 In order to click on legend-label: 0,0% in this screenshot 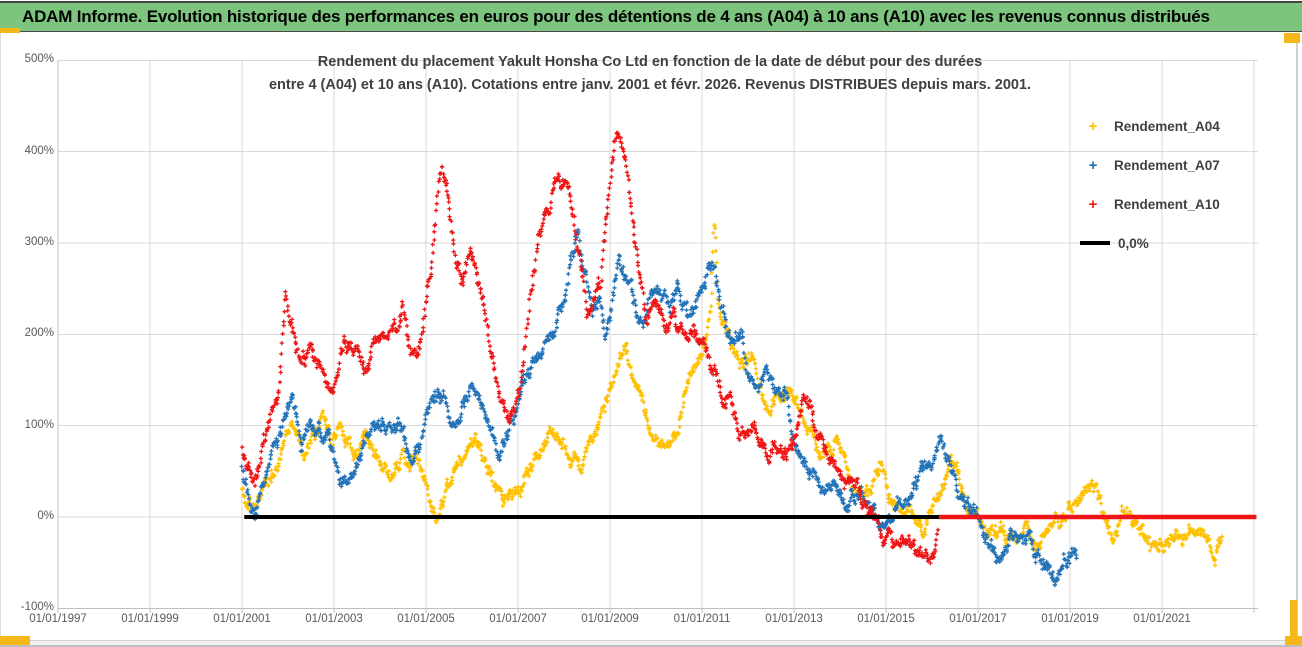, I will do `click(1133, 243)`.